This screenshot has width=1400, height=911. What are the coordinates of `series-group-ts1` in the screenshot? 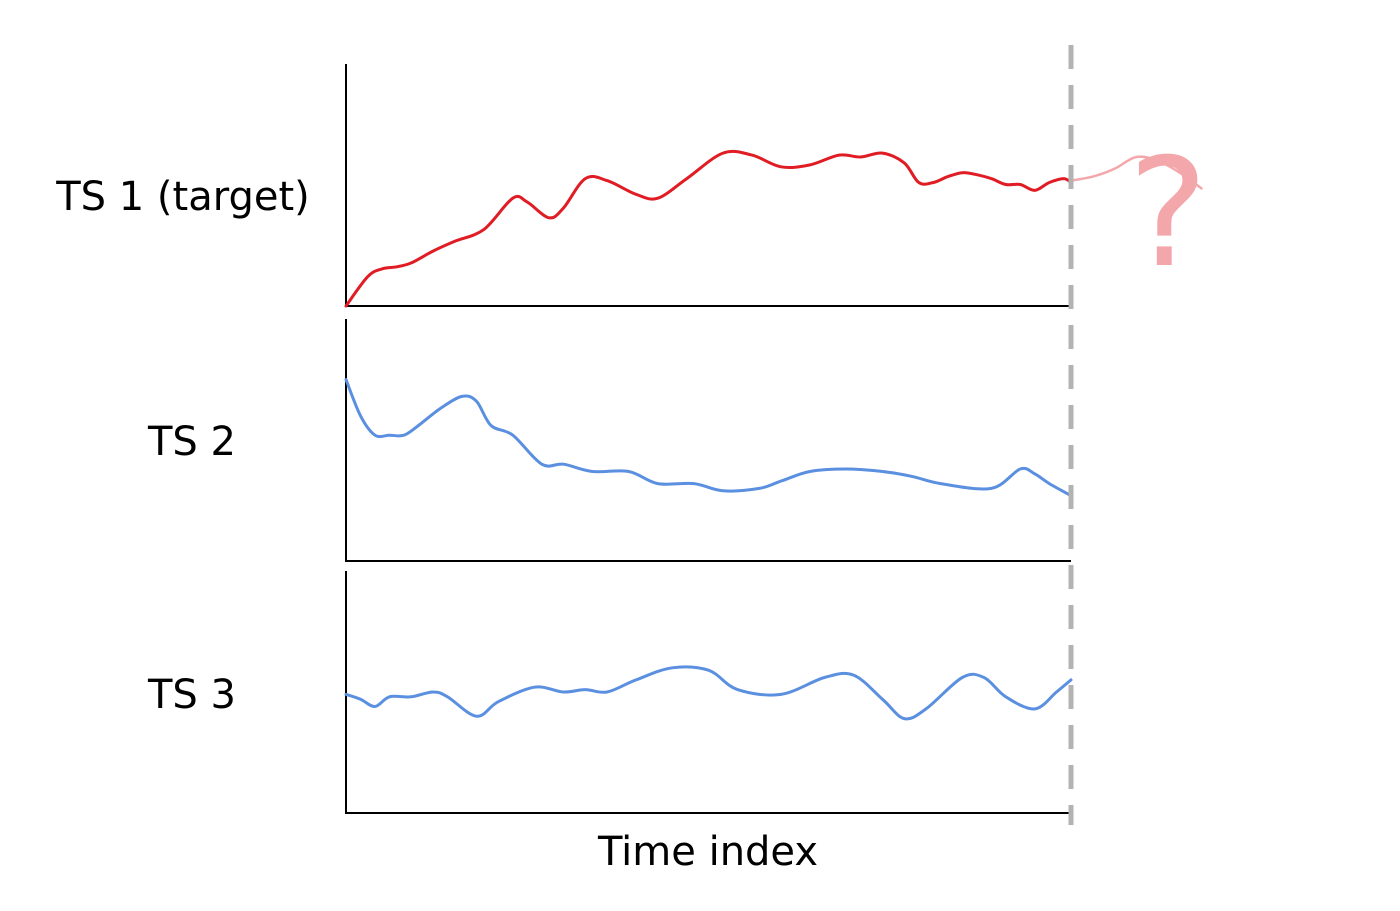 It's located at (773, 228).